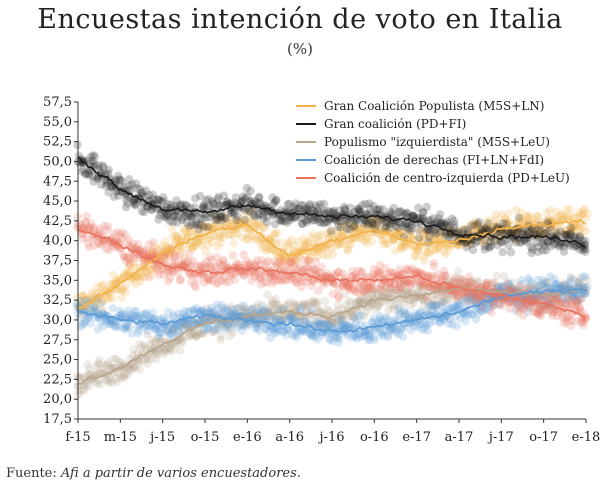  What do you see at coordinates (416, 437) in the screenshot?
I see `x-tick-label: e-17` at bounding box center [416, 437].